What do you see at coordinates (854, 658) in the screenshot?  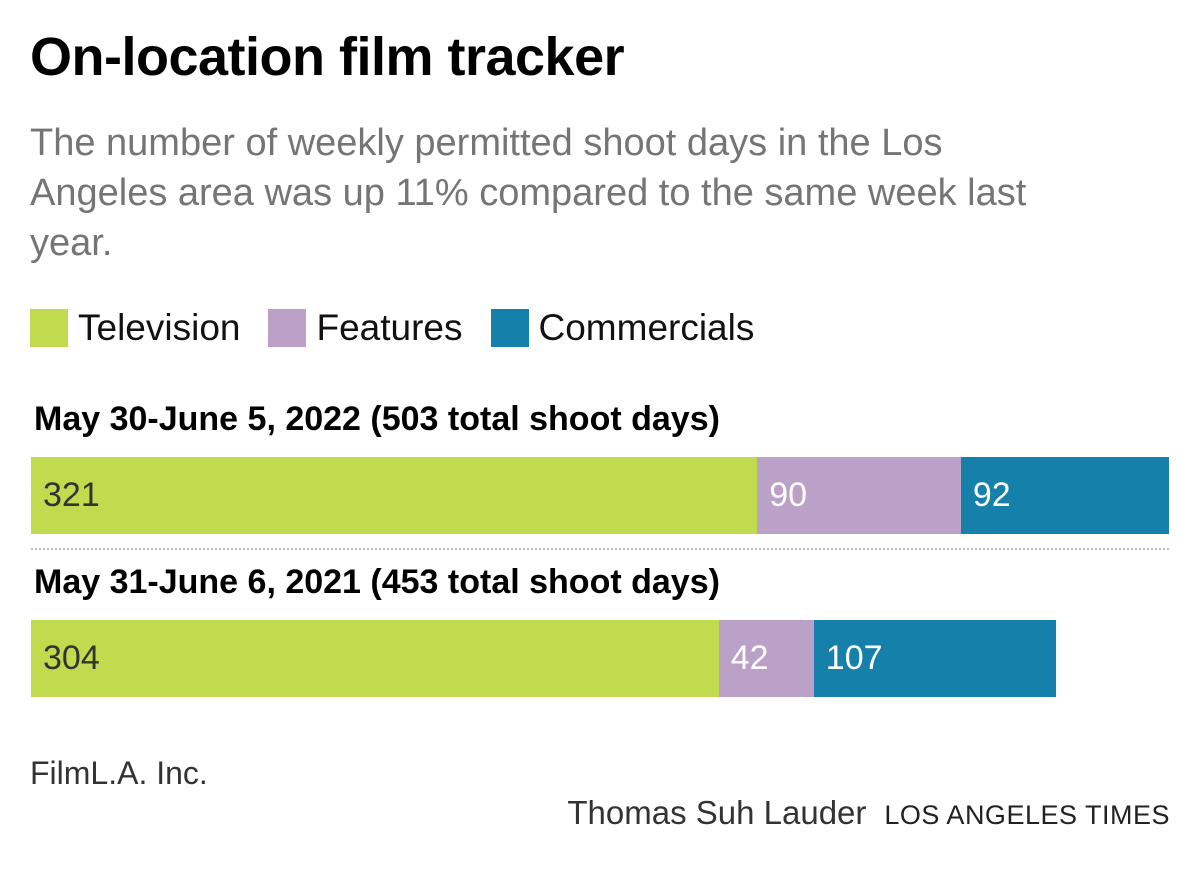 I see `data-label-commercials-2021: 107` at bounding box center [854, 658].